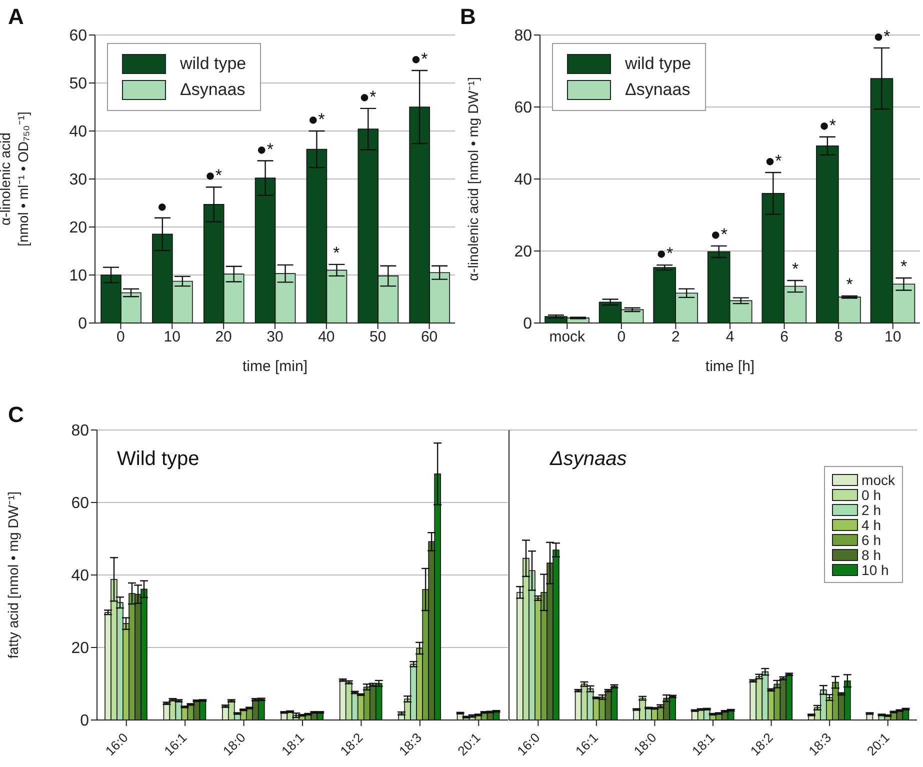  Describe the element at coordinates (78, 276) in the screenshot. I see `y-tick-label: 10` at that location.